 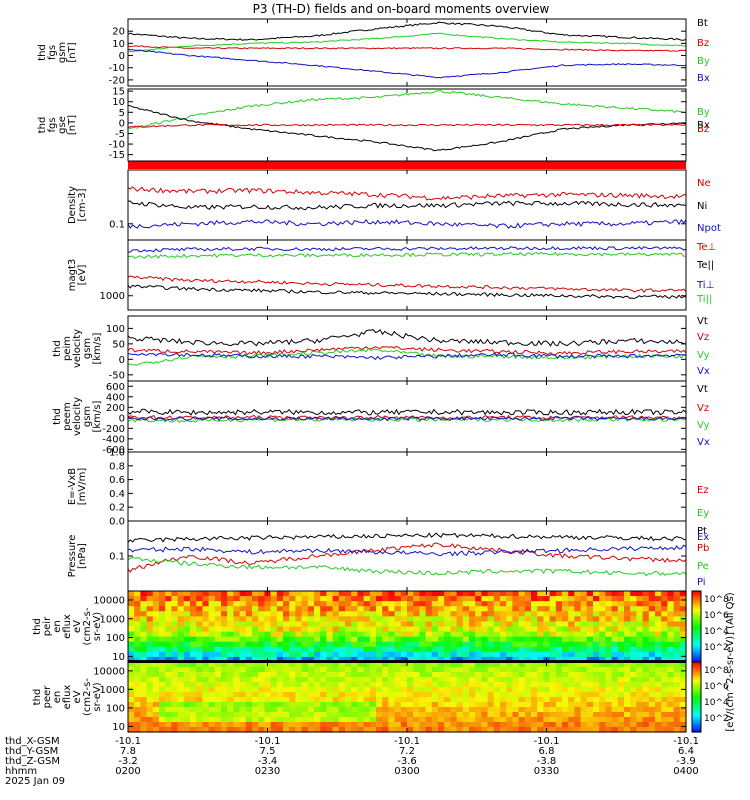 What do you see at coordinates (716, 616) in the screenshot?
I see `colorbar-tick: 10^6` at bounding box center [716, 616].